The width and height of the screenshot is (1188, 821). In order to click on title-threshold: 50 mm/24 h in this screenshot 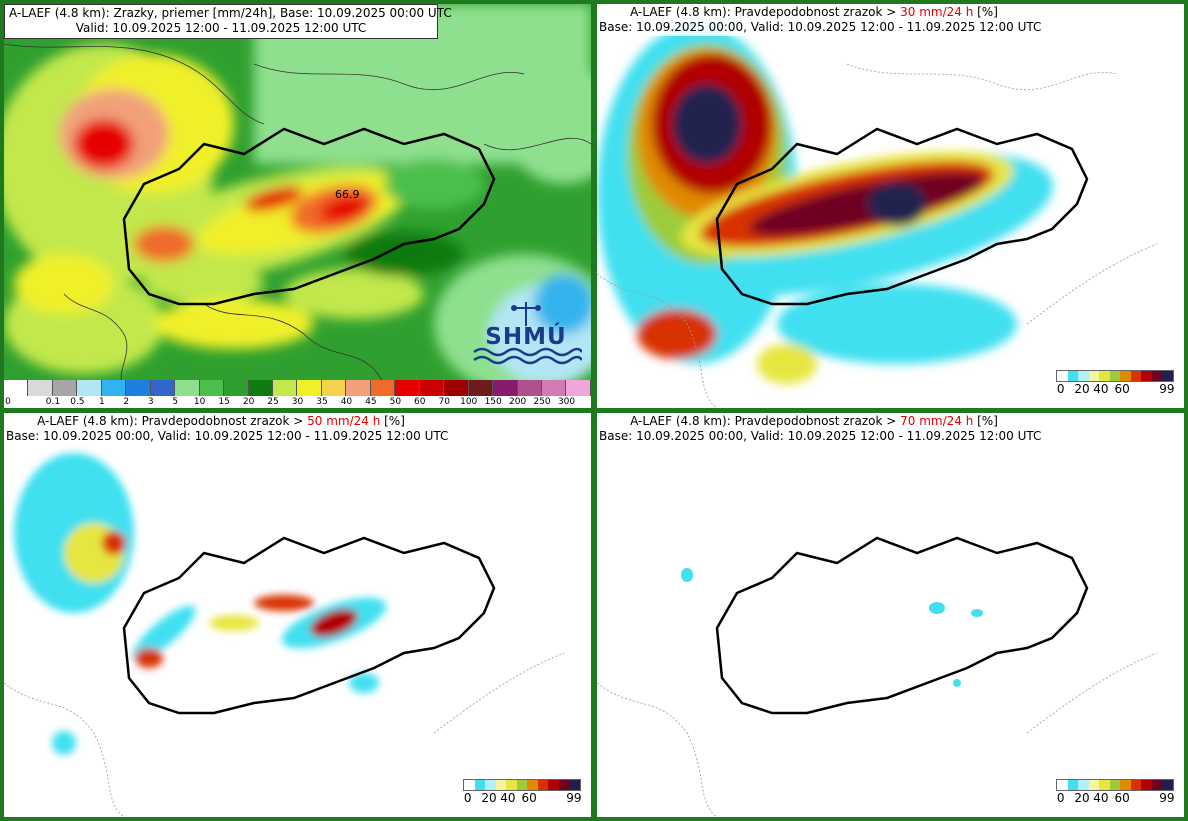, I will do `click(344, 421)`.